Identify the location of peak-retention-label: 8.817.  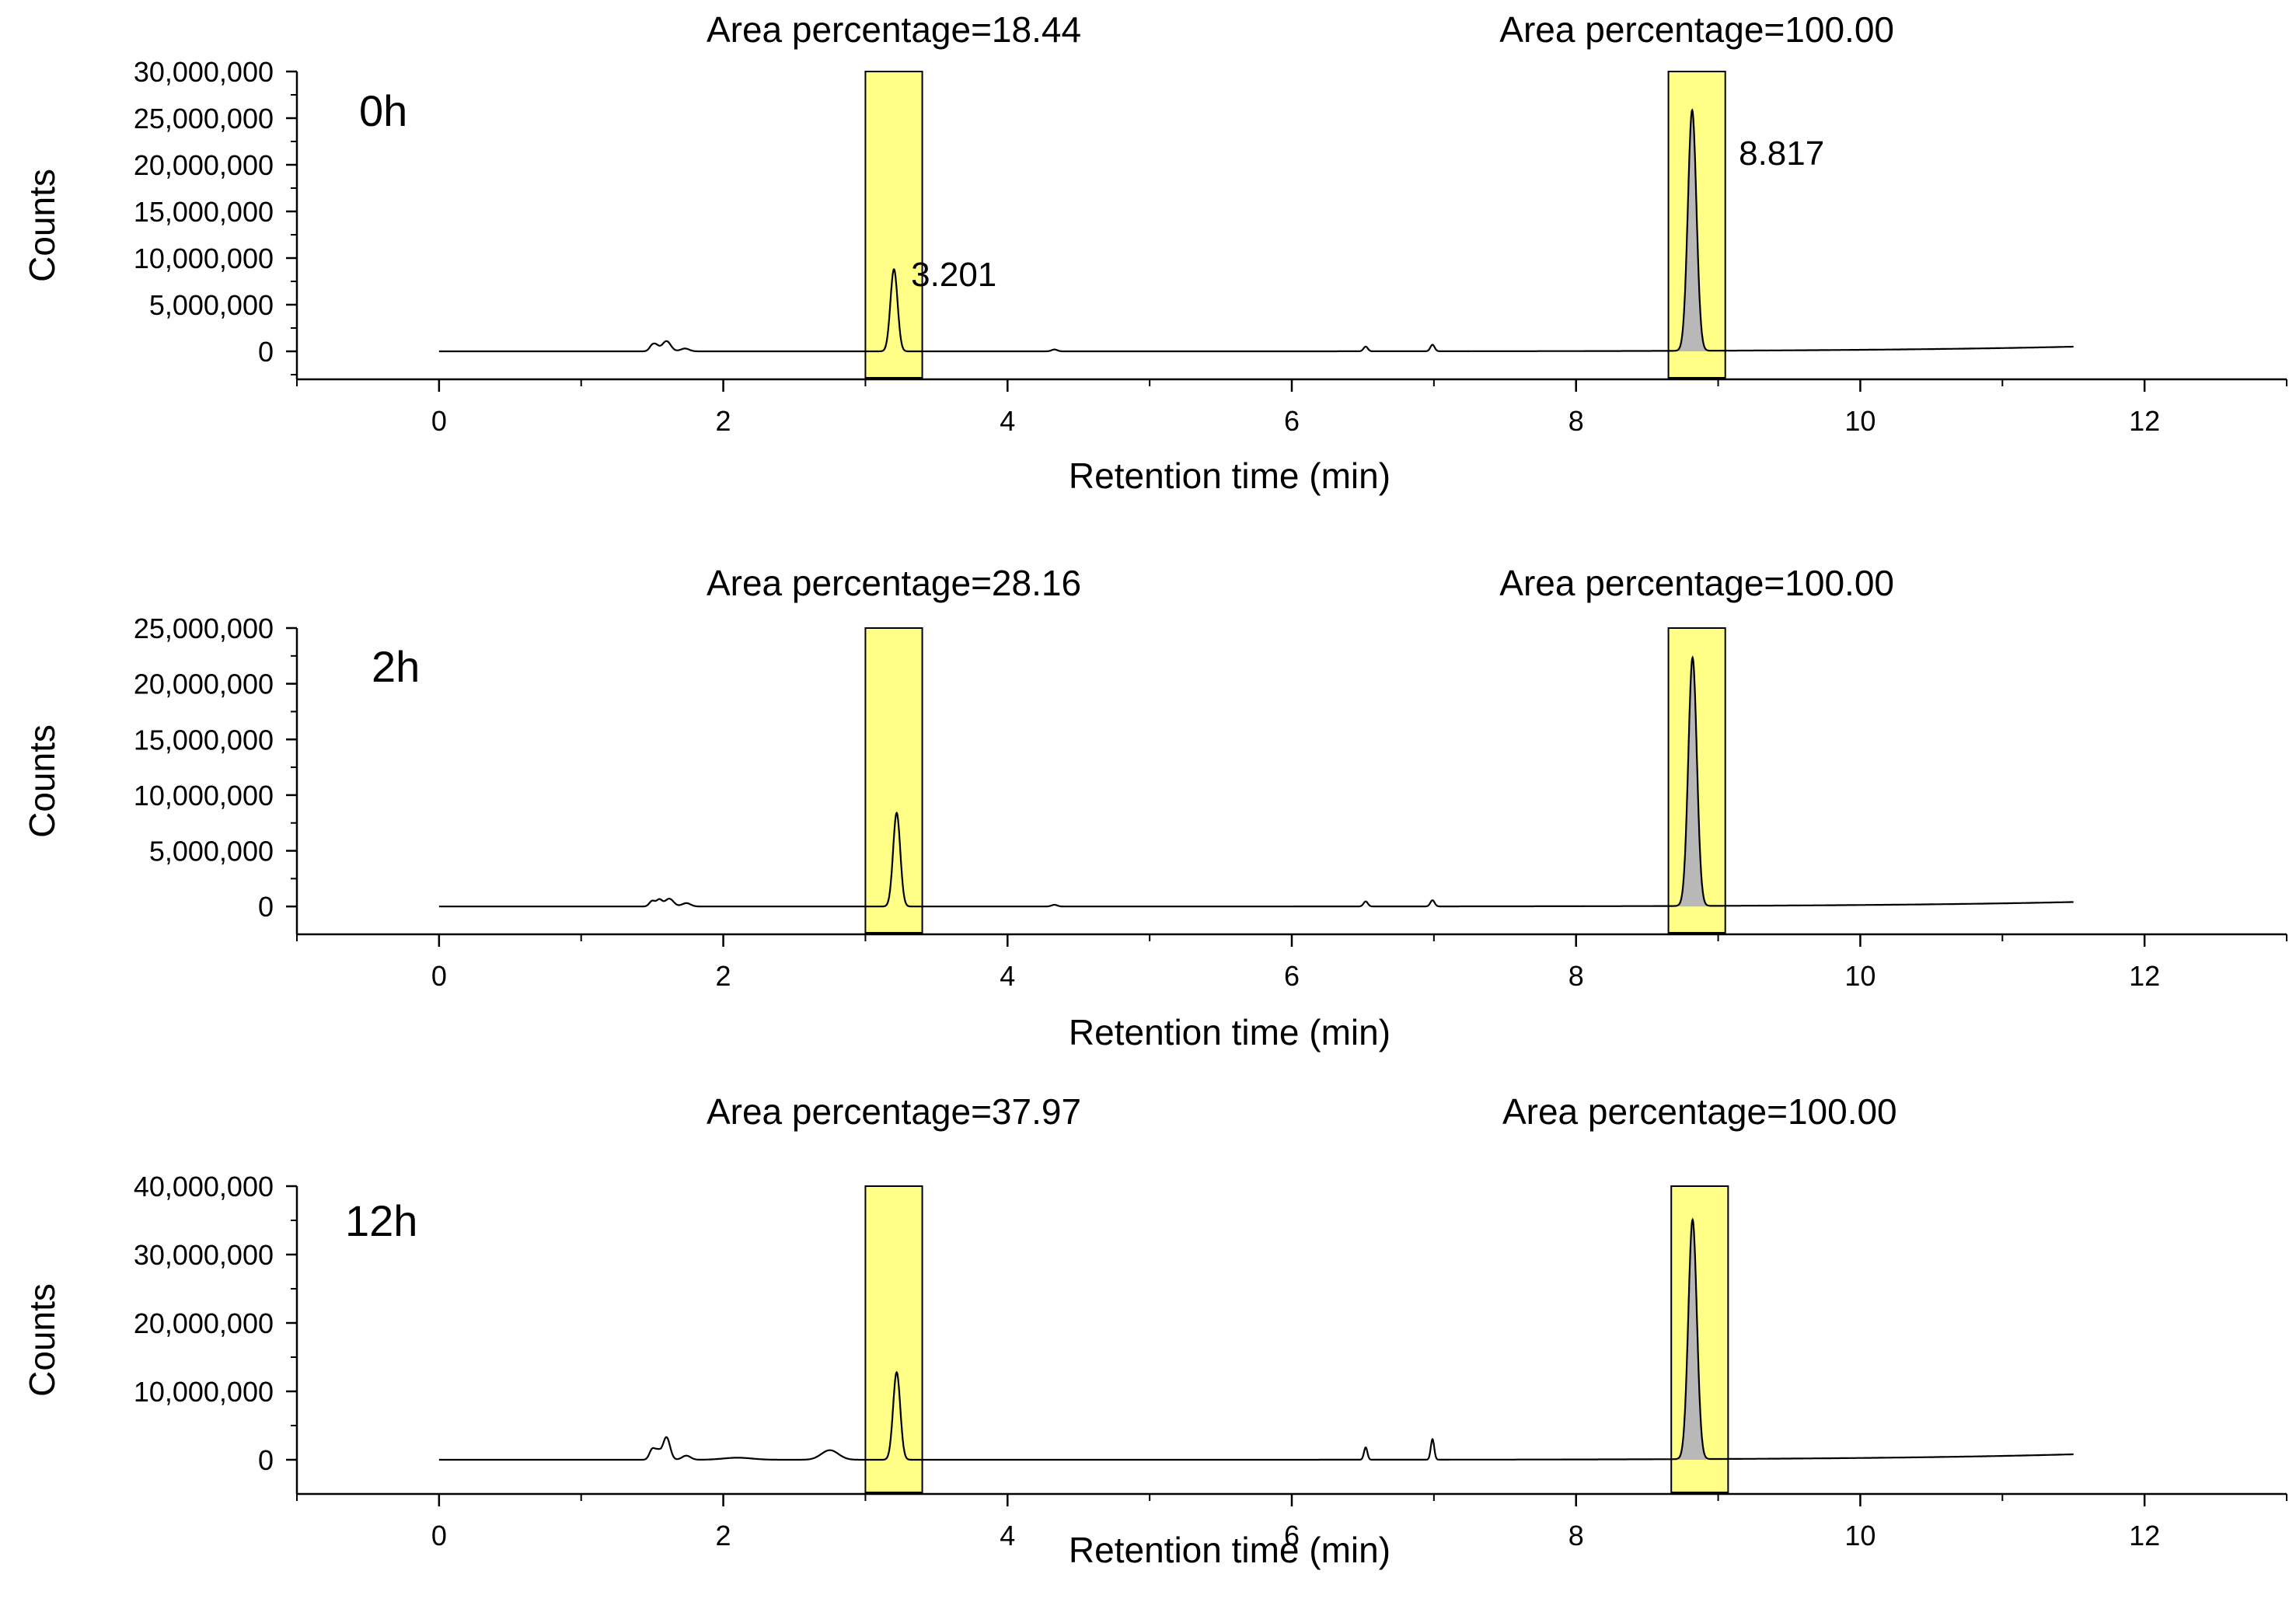
(1782, 153).